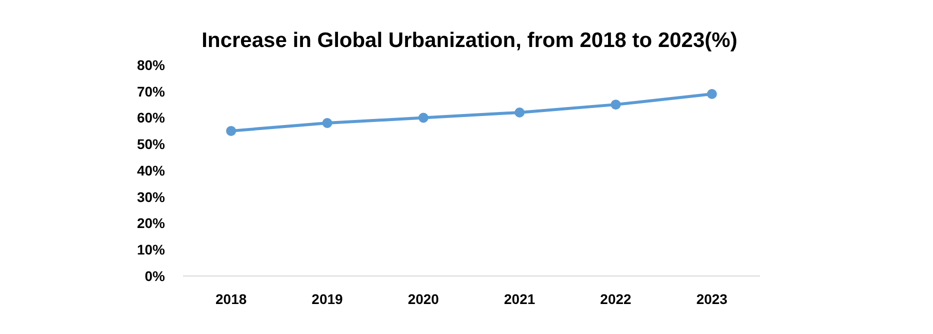  I want to click on x-tick-label: 2018, so click(231, 299).